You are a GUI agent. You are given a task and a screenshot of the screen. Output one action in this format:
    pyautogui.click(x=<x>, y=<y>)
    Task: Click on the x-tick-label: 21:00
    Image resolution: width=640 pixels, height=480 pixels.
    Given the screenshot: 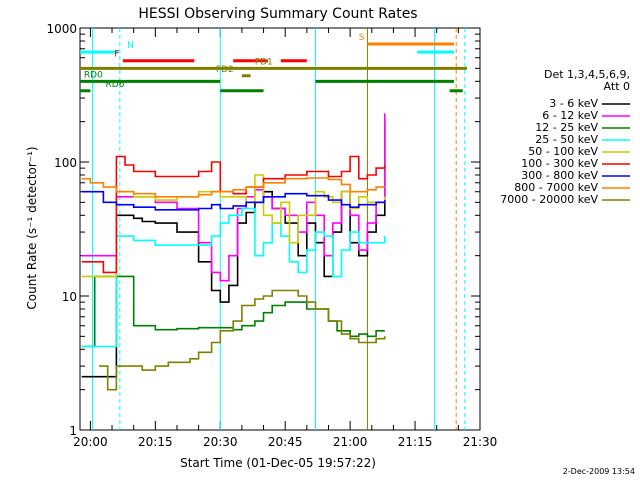 What is the action you would take?
    pyautogui.click(x=350, y=442)
    